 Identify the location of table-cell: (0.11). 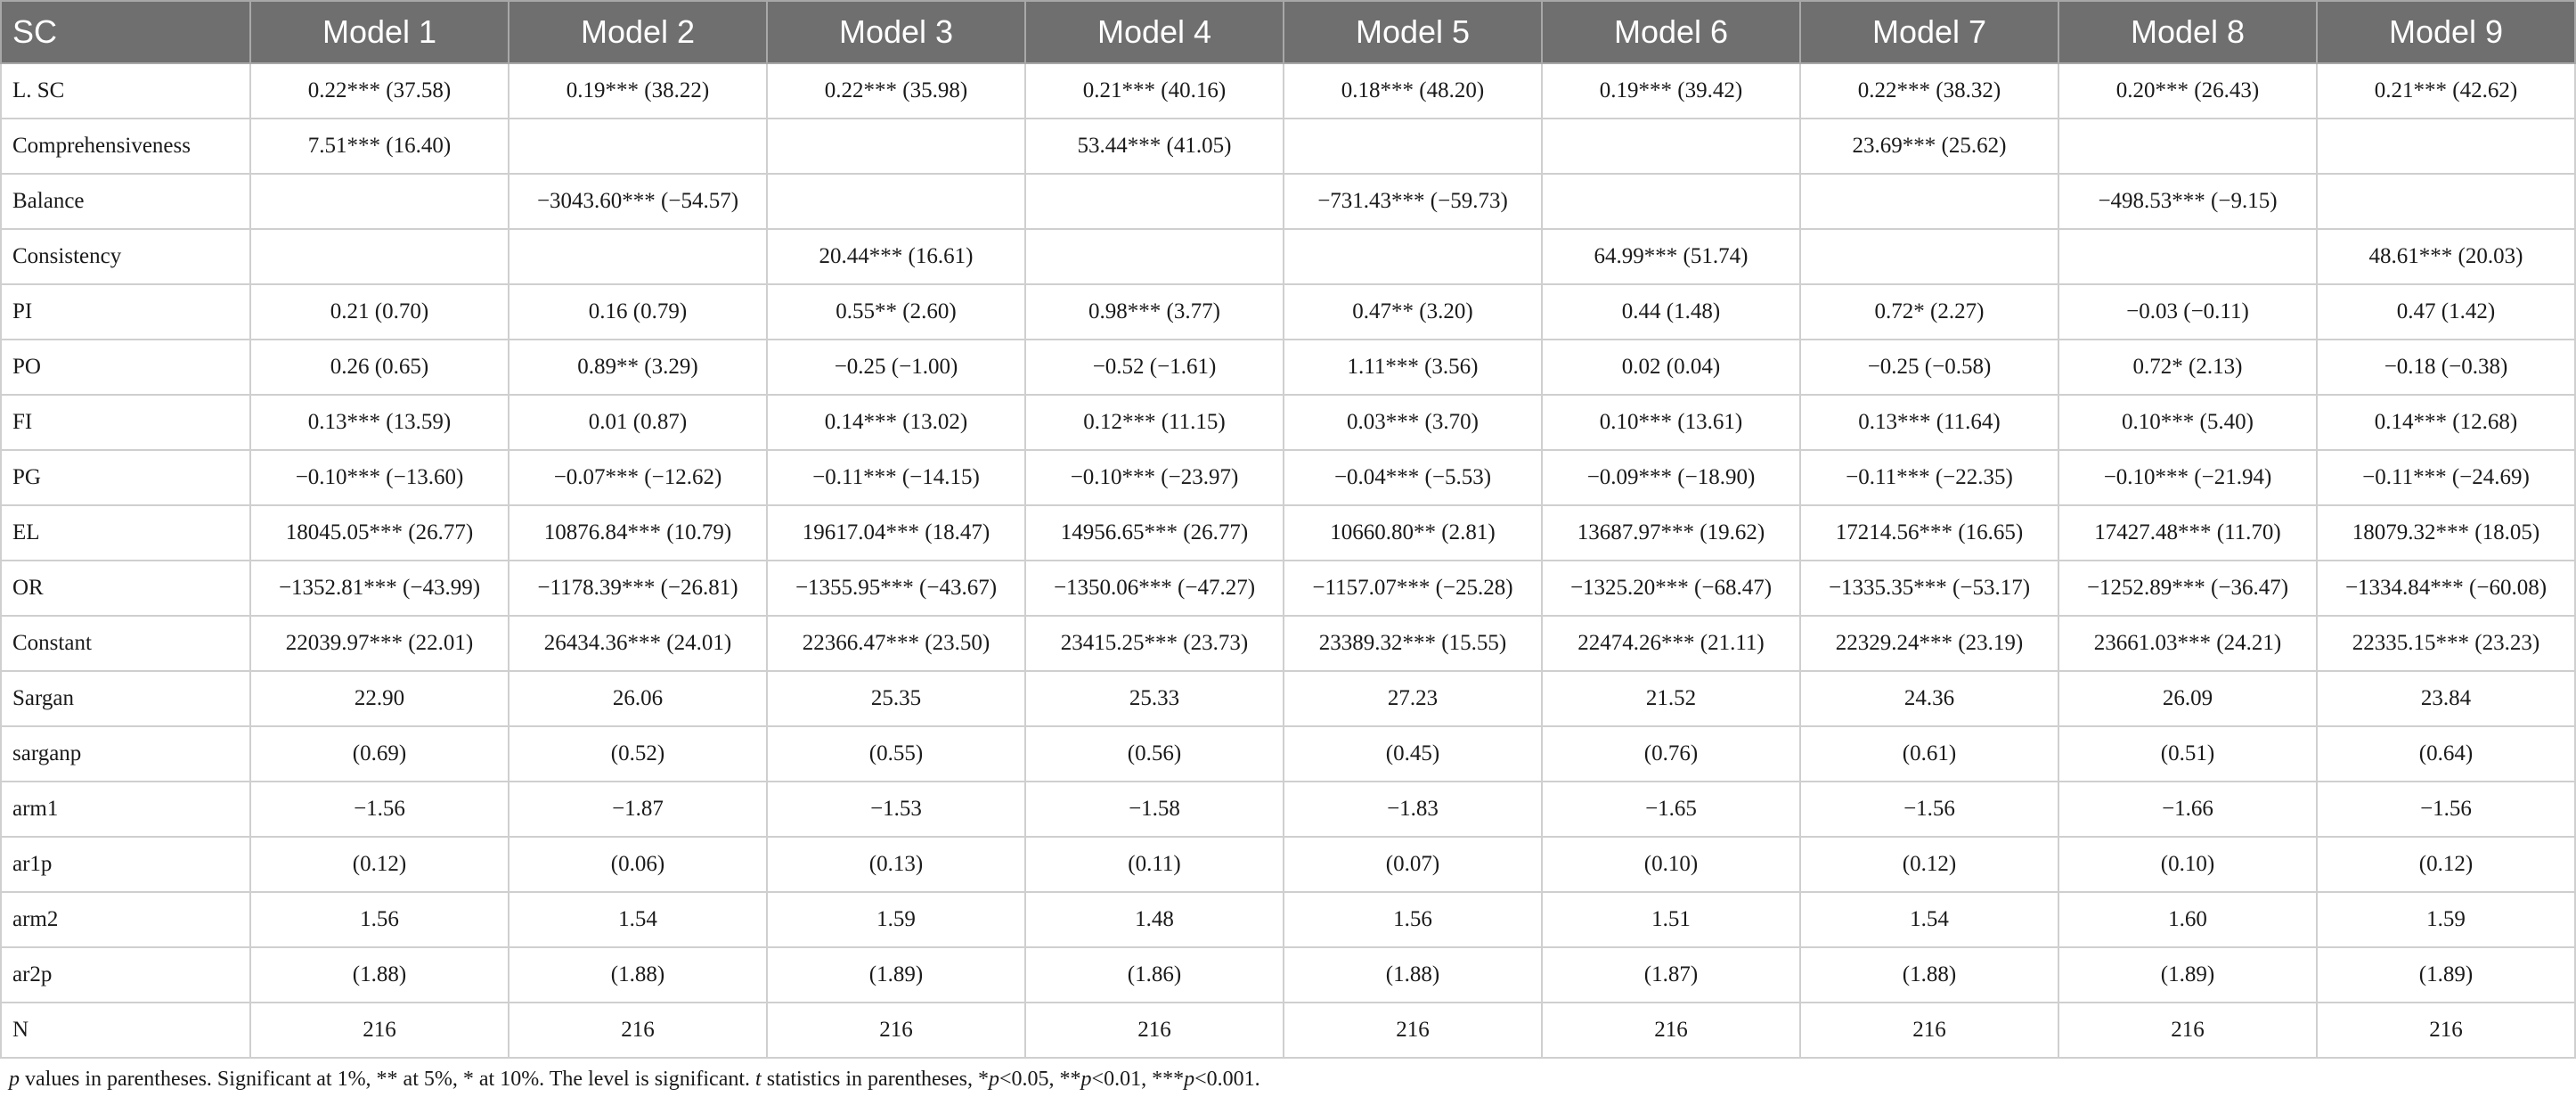
(1154, 864).